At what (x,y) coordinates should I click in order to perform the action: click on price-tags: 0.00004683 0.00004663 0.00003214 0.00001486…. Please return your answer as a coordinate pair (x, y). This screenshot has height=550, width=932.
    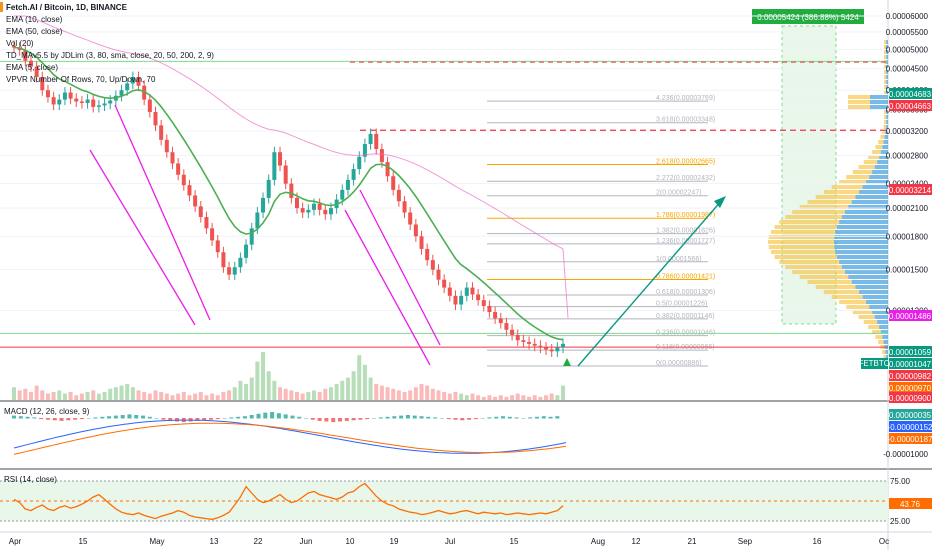
    Looking at the image, I should click on (895, 298).